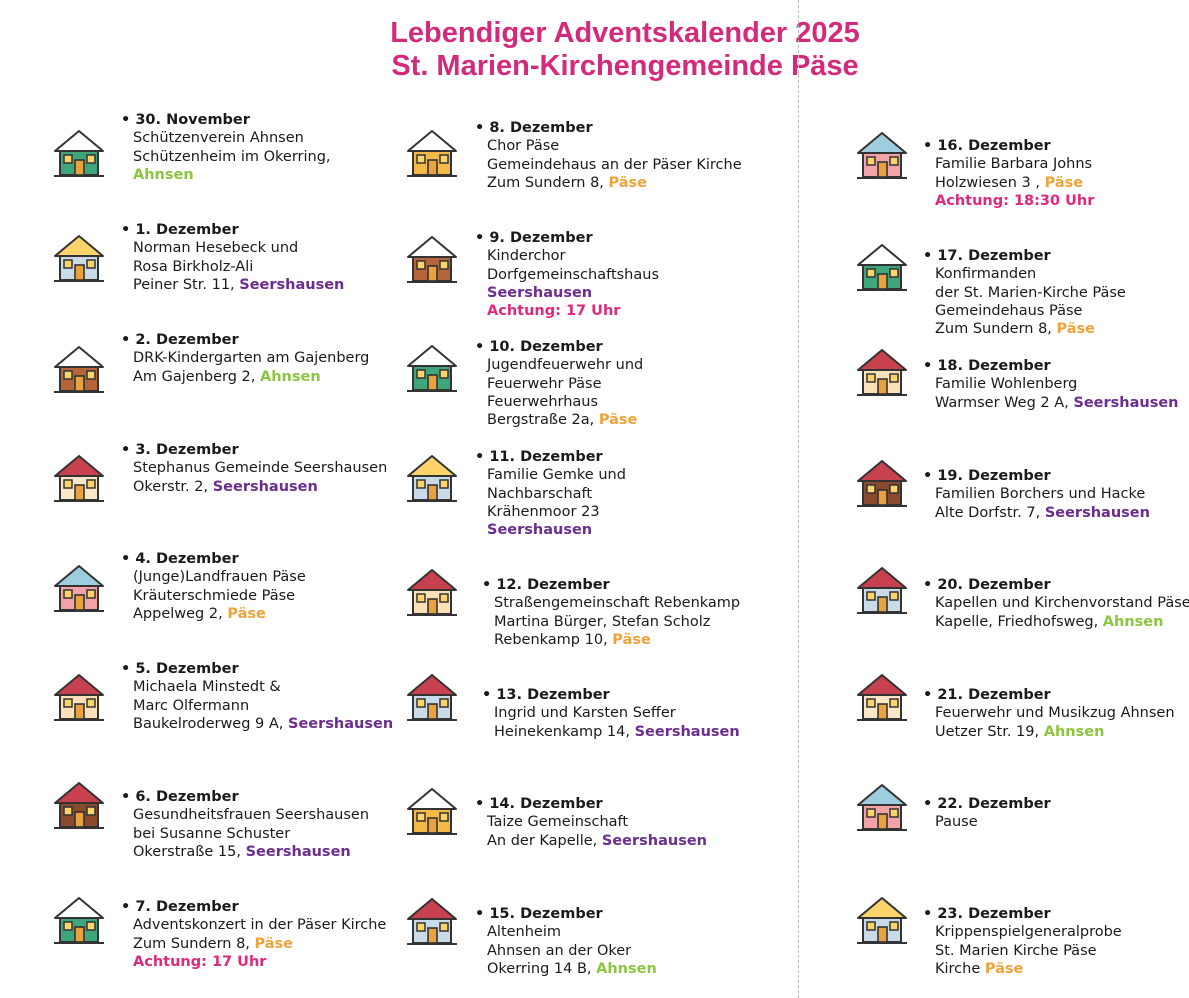 The height and width of the screenshot is (998, 1189). What do you see at coordinates (1030, 329) in the screenshot?
I see `entry-line: Zum Sundern 8, Päse` at bounding box center [1030, 329].